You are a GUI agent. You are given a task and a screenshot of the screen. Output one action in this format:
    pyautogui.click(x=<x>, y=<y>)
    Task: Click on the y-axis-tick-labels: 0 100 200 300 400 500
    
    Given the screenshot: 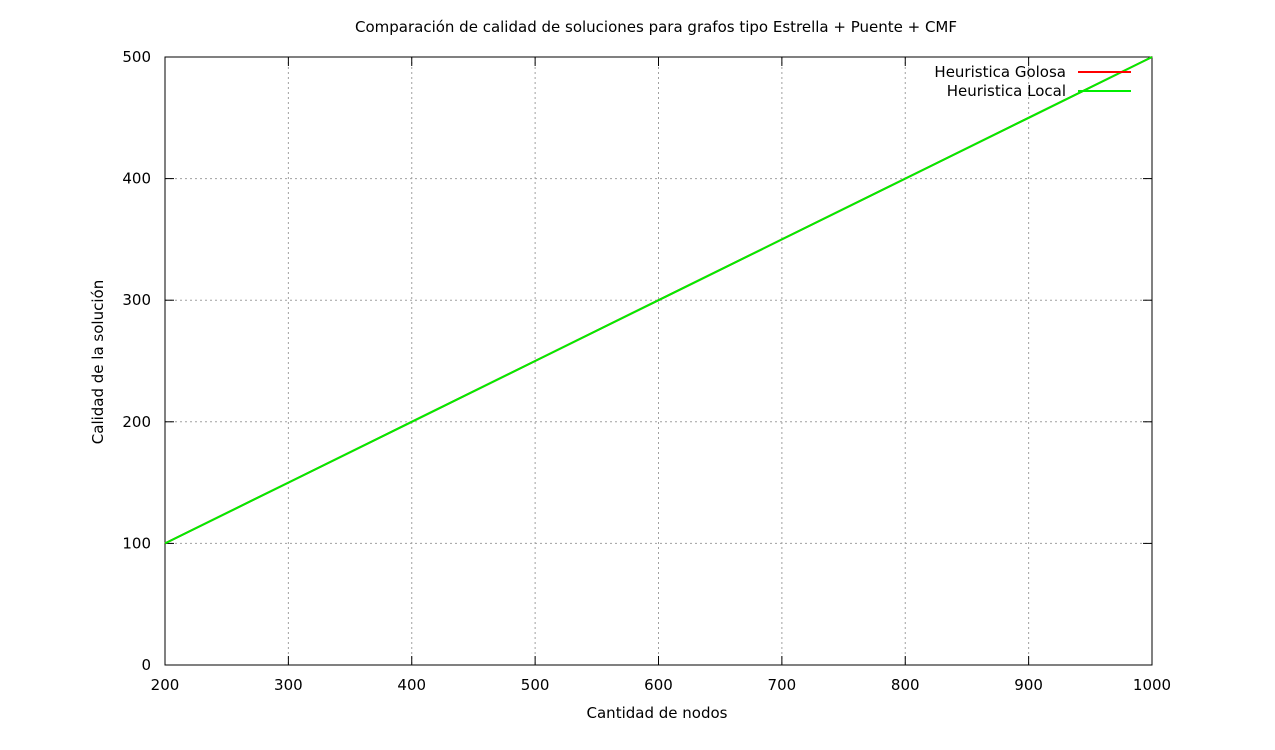 What is the action you would take?
    pyautogui.click(x=136, y=361)
    